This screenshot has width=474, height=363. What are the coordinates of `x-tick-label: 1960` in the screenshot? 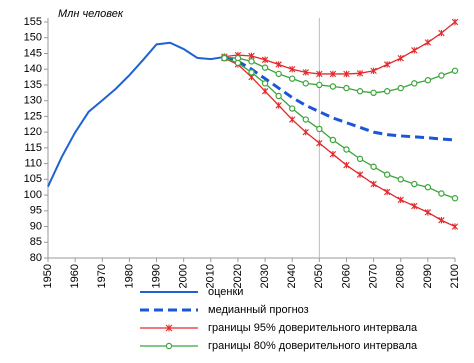 It's located at (75, 276).